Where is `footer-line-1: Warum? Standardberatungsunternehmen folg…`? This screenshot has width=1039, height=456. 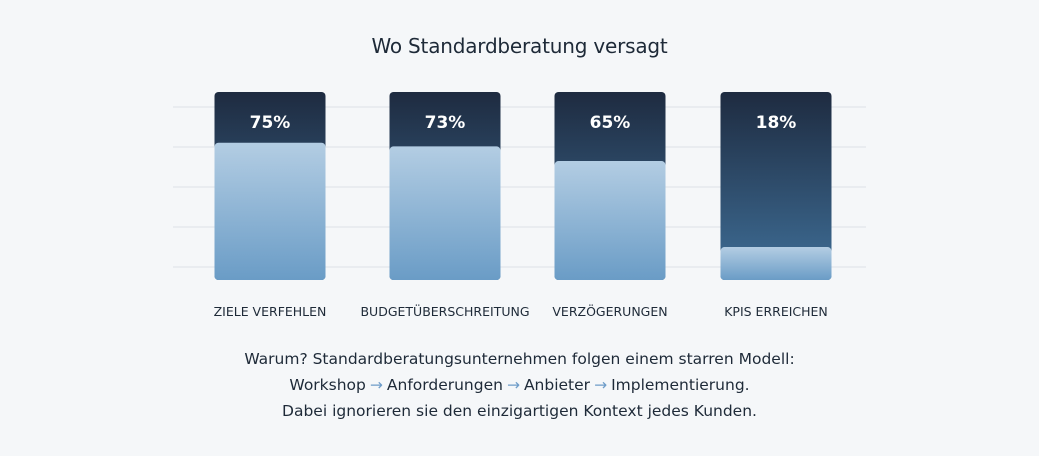
footer-line-1: Warum? Standardberatungsunternehmen folg… is located at coordinates (519, 359).